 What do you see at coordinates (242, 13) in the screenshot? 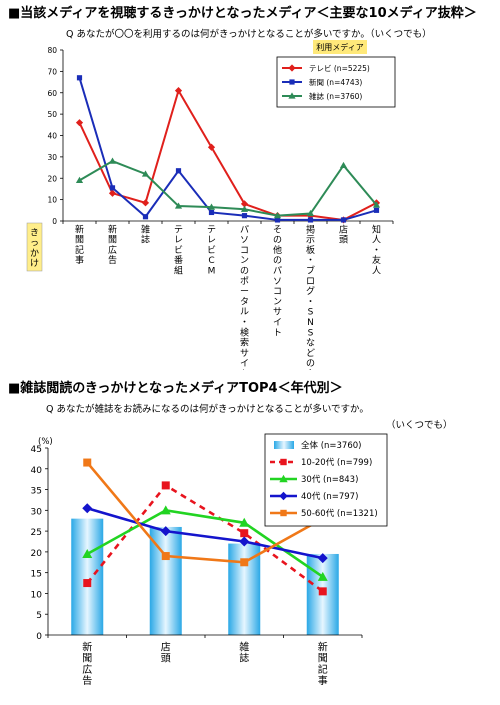
I see `chart1-heading: ■当該メディアを視聴するきっかけとなったメディア＜主要な10メディア抜粋＞` at bounding box center [242, 13].